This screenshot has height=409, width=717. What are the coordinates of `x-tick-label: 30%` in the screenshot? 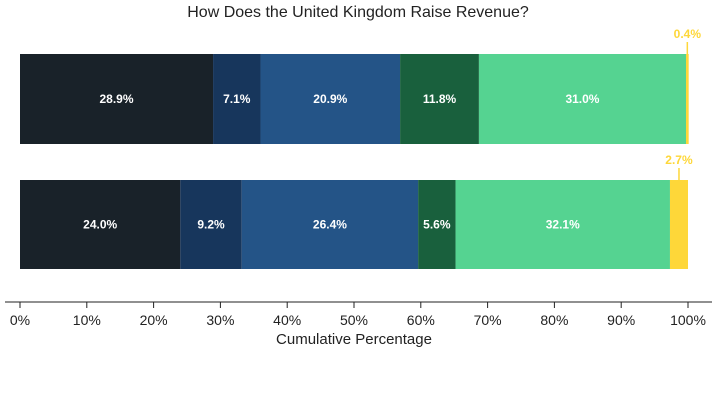 It's located at (220, 320).